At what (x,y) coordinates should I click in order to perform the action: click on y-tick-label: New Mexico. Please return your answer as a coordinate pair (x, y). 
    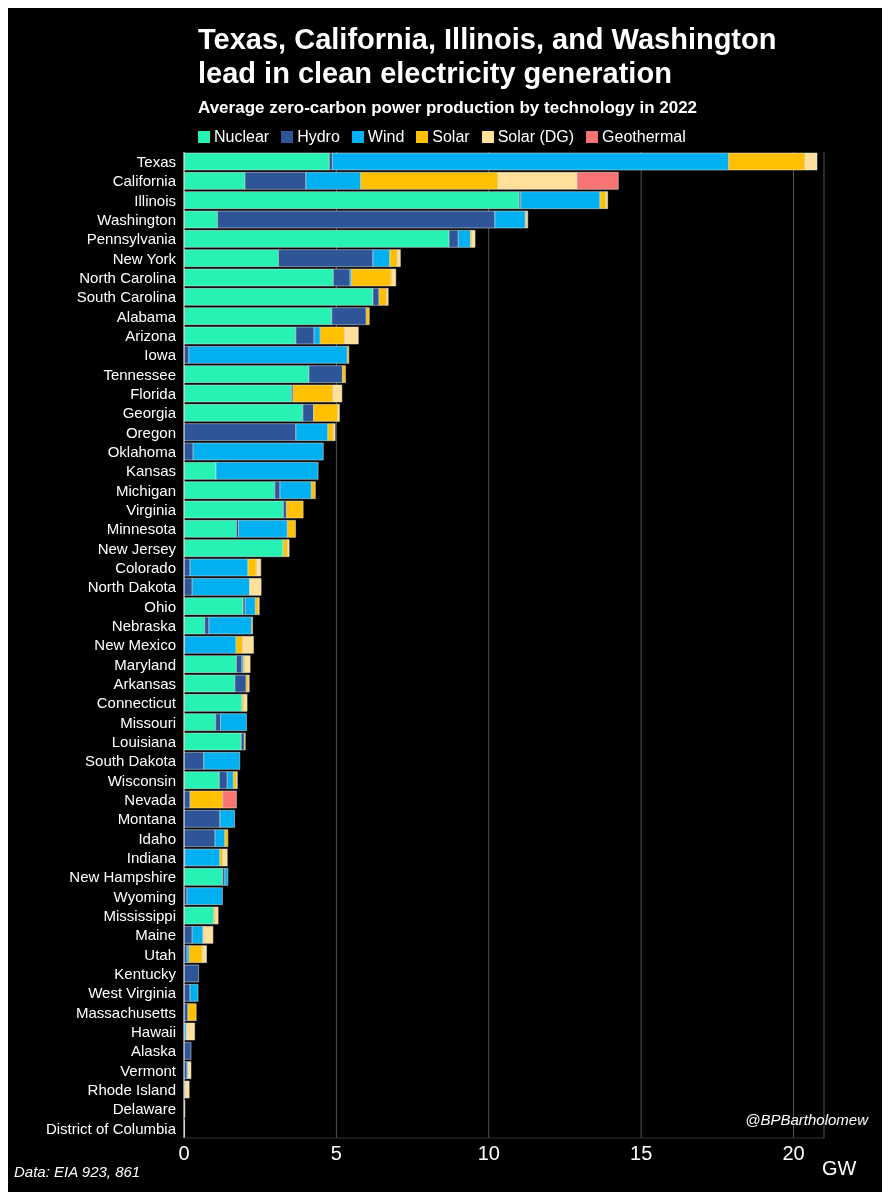
    Looking at the image, I should click on (135, 645).